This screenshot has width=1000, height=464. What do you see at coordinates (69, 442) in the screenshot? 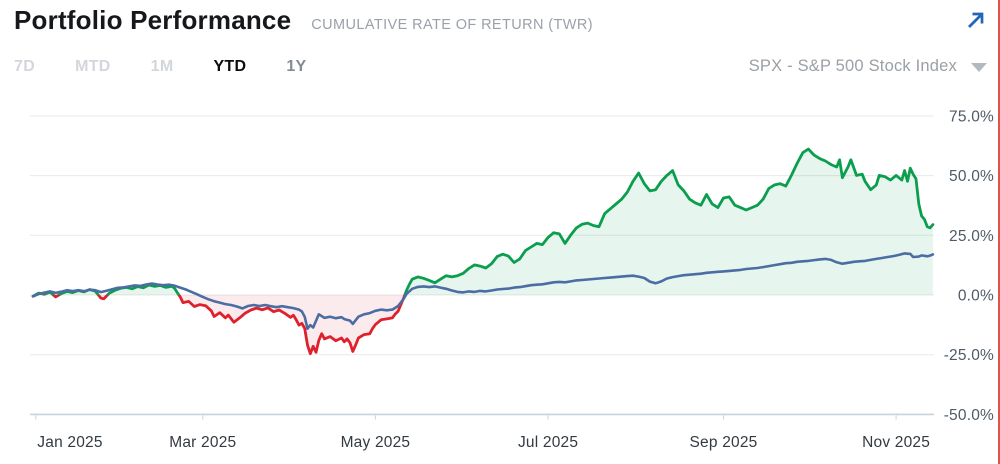
I see `x-axis-label: Jan 2025` at bounding box center [69, 442].